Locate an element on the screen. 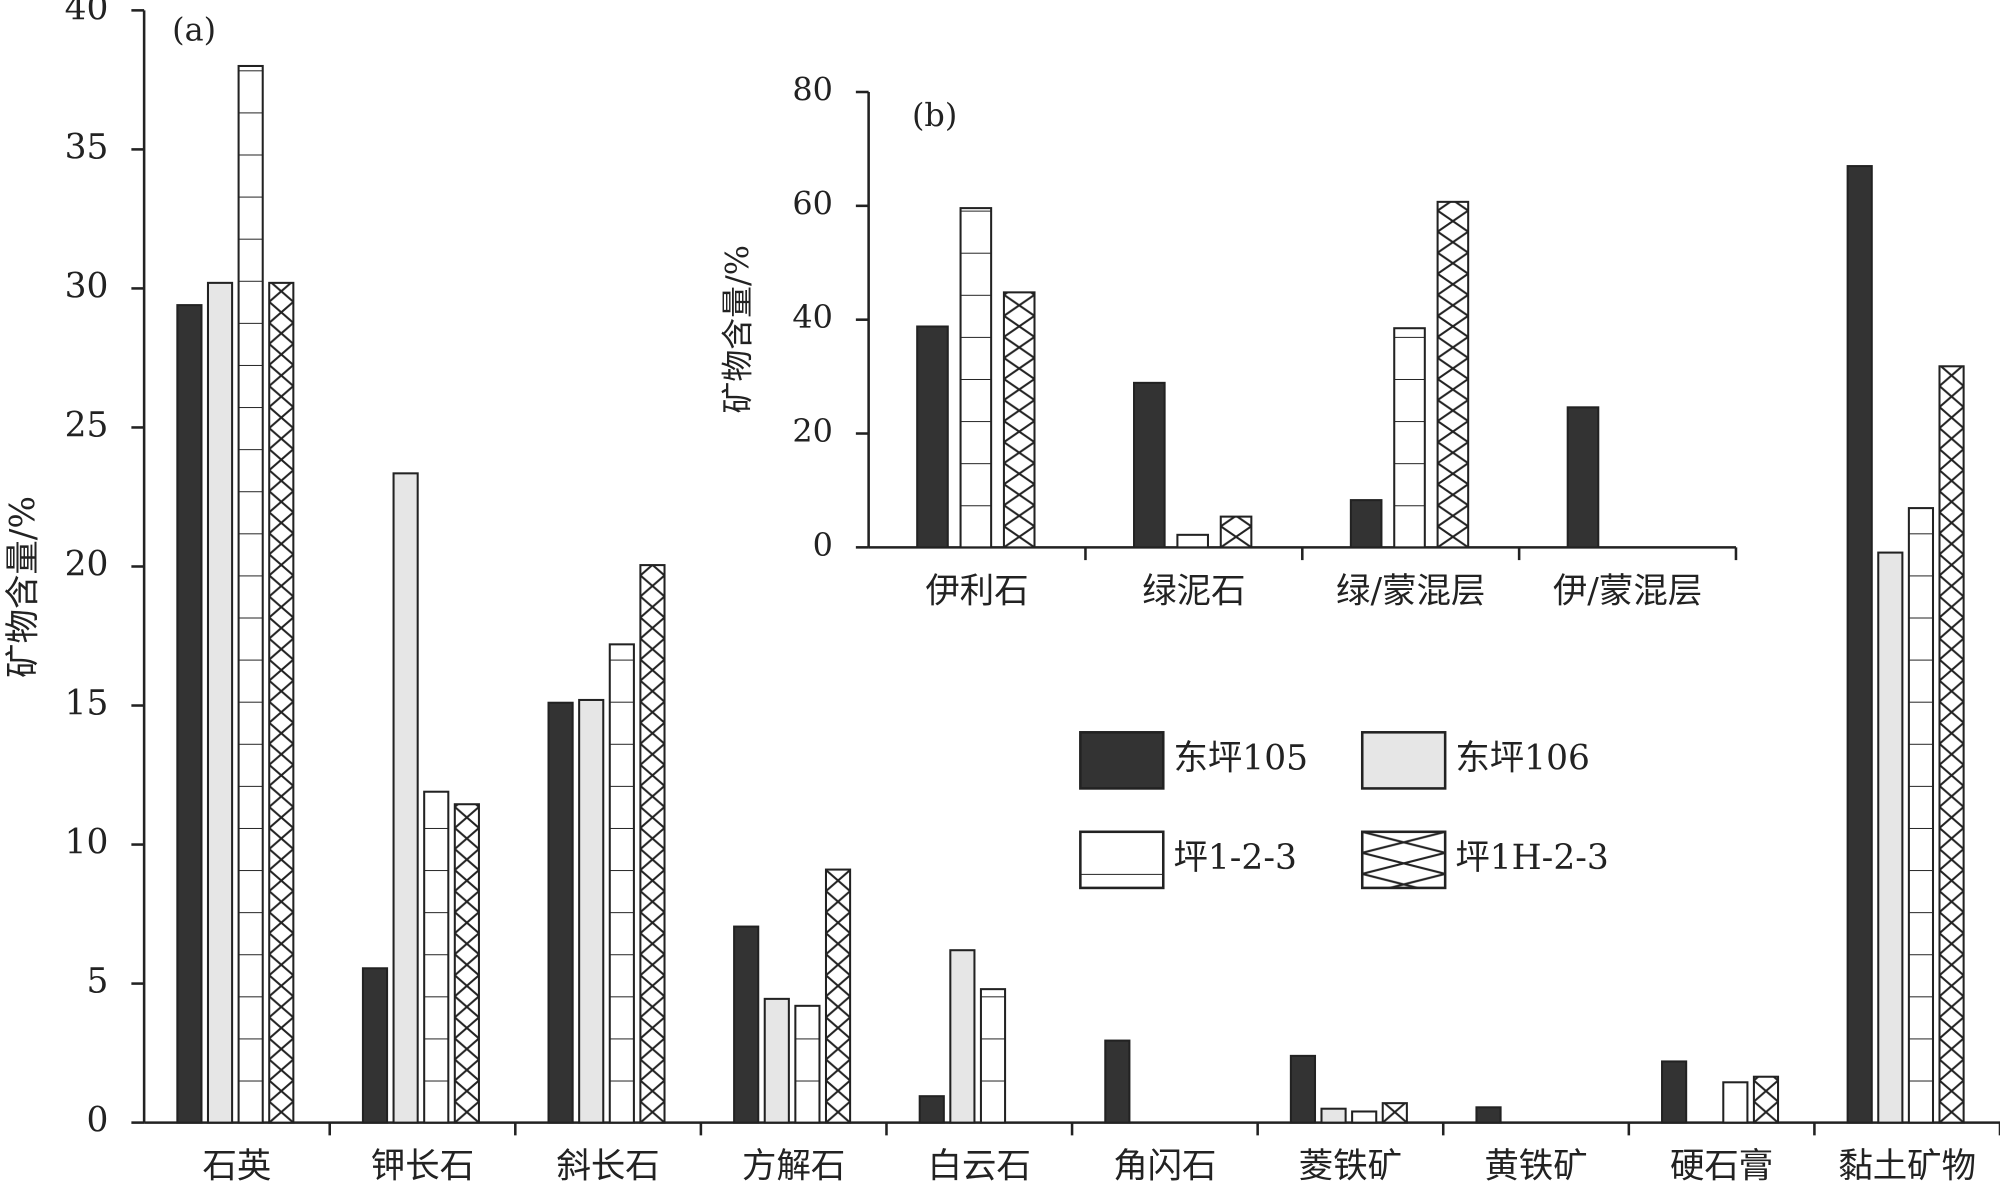 The height and width of the screenshot is (1184, 2000). x-tick-label: 黄铁矿 is located at coordinates (1535, 1165).